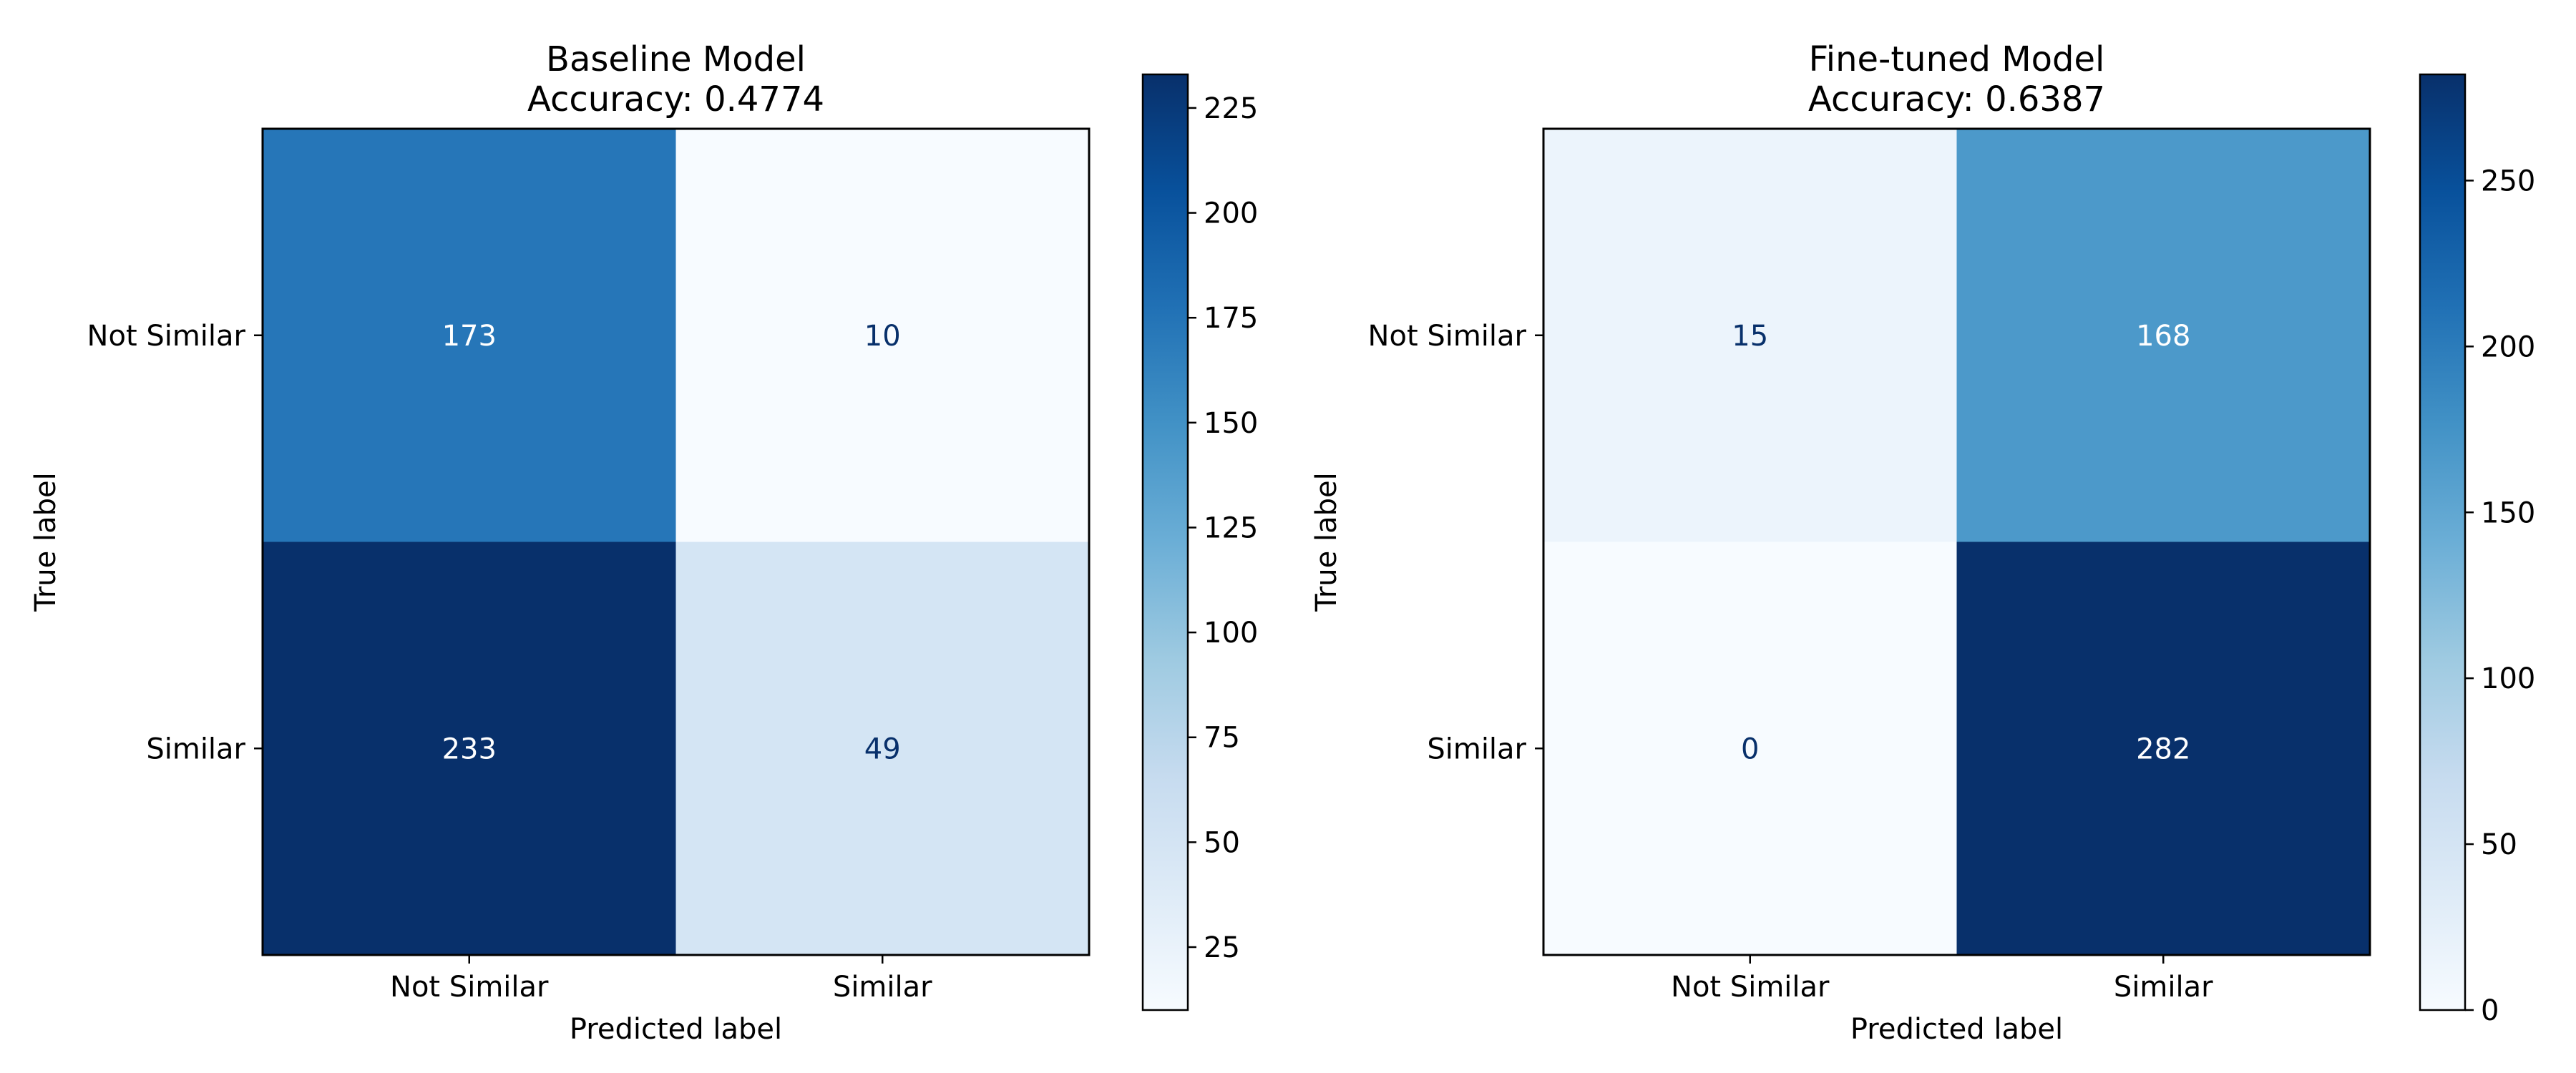 Image resolution: width=2576 pixels, height=1073 pixels. What do you see at coordinates (1222, 948) in the screenshot?
I see `colorbar-tick-label: 25` at bounding box center [1222, 948].